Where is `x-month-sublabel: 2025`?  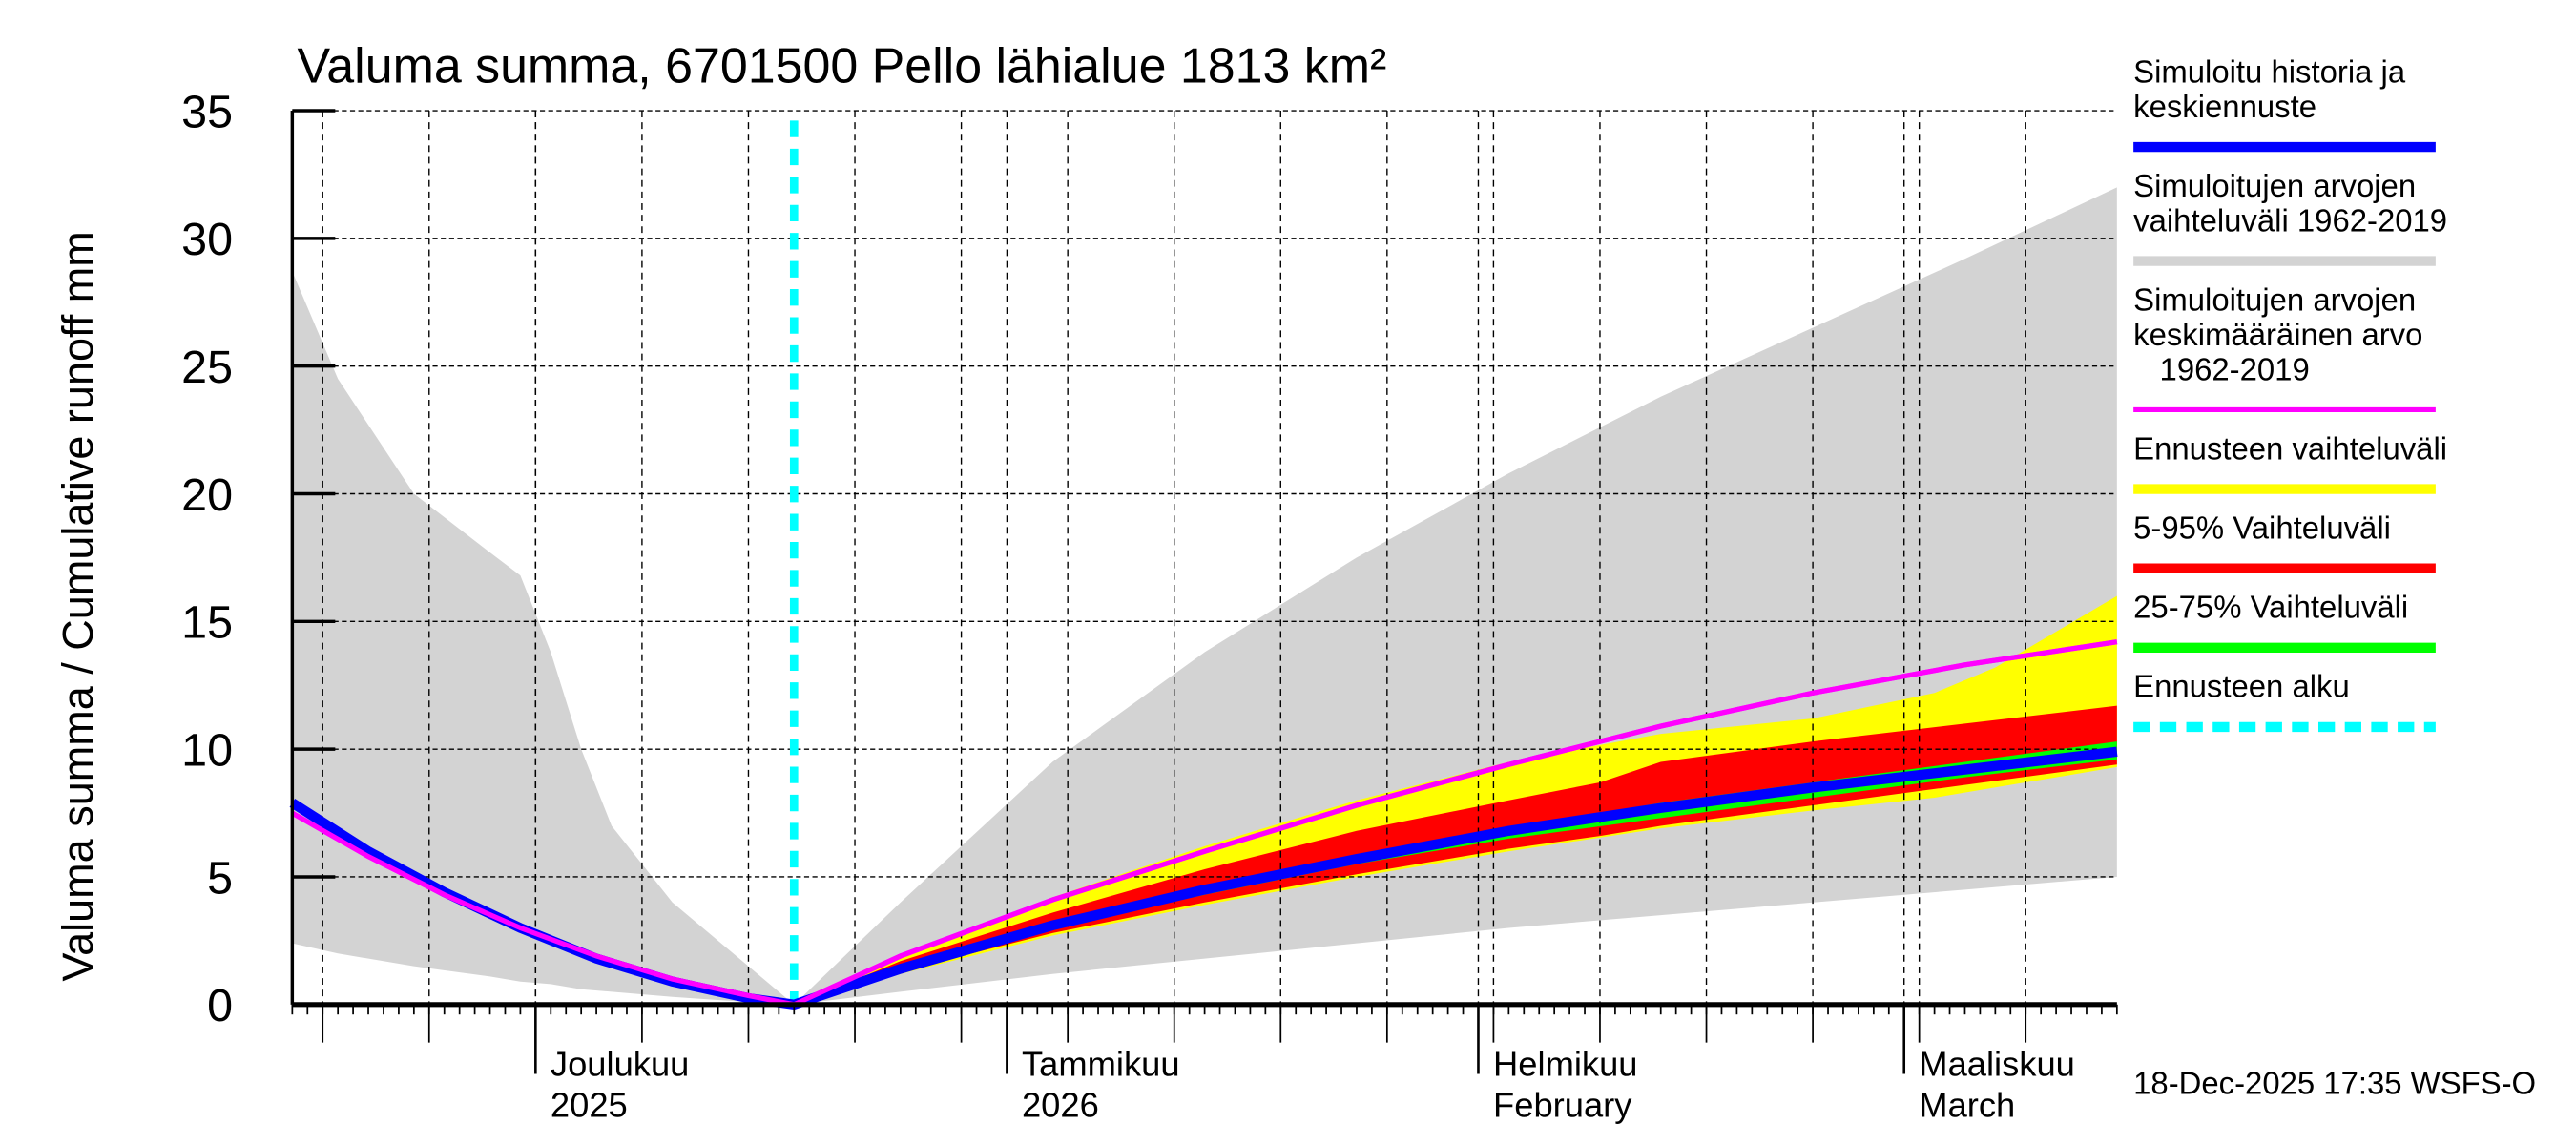 x-month-sublabel: 2025 is located at coordinates (589, 1105).